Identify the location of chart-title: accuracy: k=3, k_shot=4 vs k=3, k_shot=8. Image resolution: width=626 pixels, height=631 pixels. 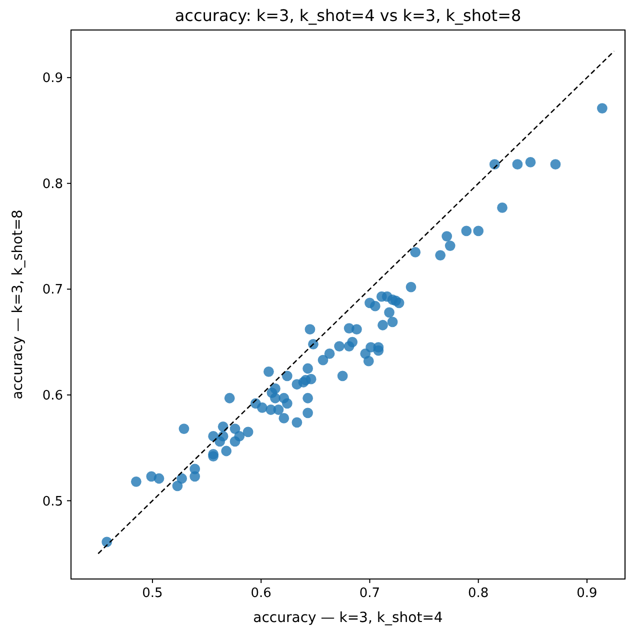
(348, 15).